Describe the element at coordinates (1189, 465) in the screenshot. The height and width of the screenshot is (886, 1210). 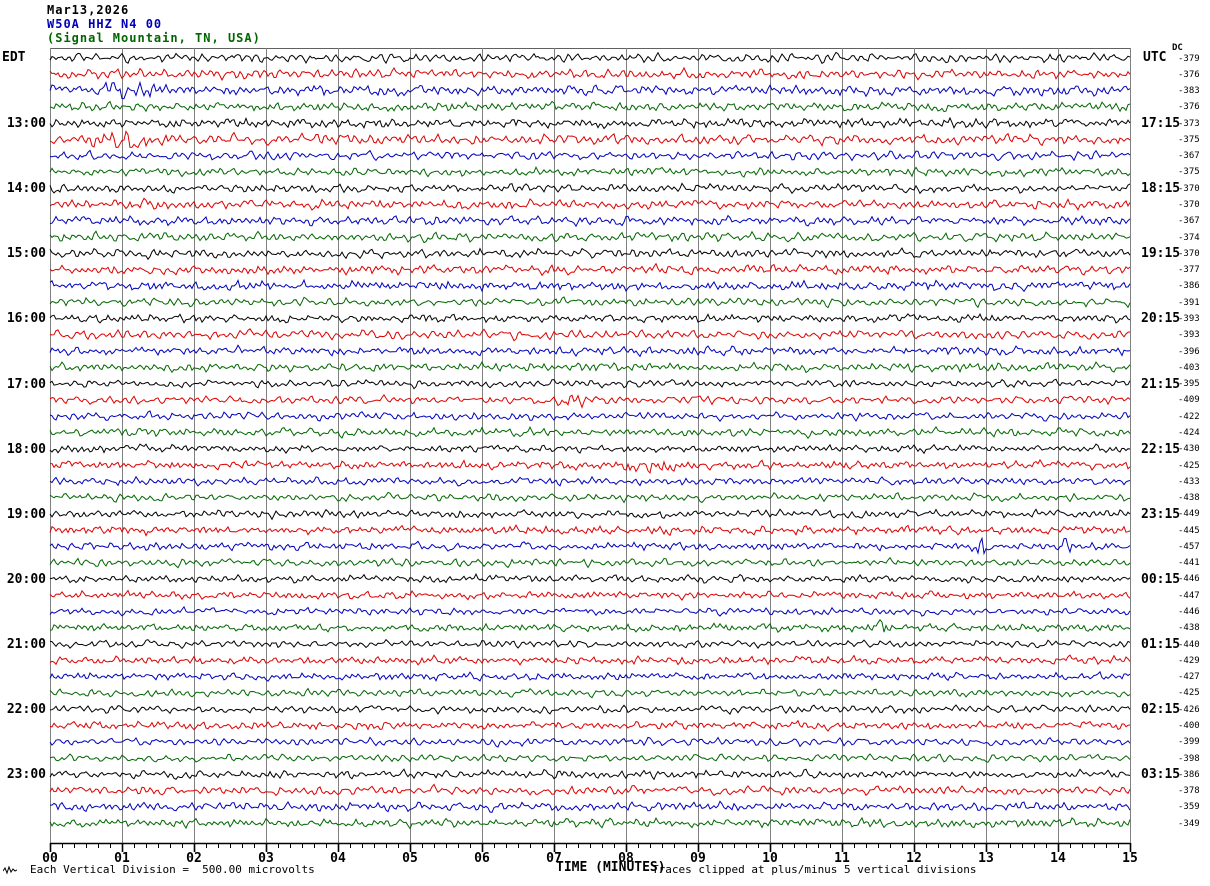
I see `dc-offset-value: -425` at that location.